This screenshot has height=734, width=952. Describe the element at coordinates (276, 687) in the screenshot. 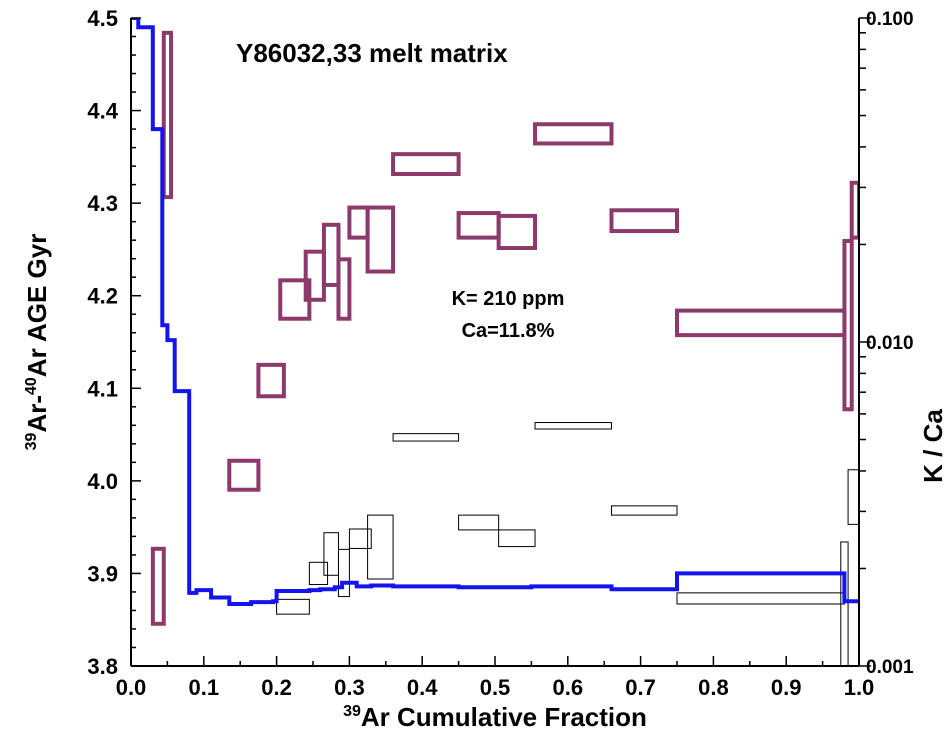

I see `x-tick-label: 0.2` at that location.